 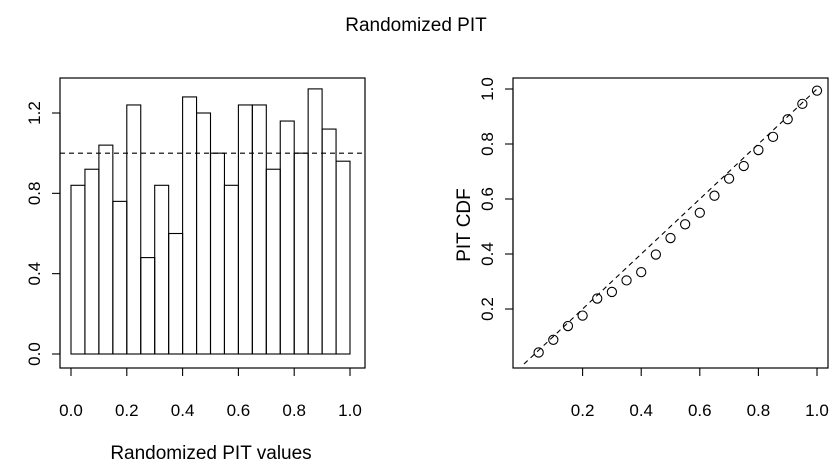 What do you see at coordinates (641, 410) in the screenshot?
I see `cdf-x-tick-label: 0.4` at bounding box center [641, 410].